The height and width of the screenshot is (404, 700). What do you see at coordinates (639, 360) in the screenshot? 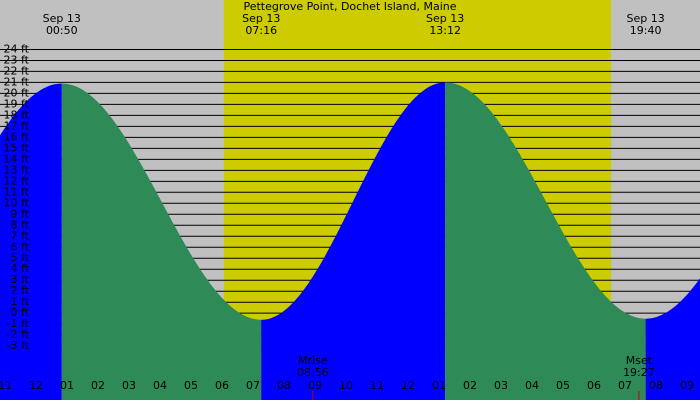
I see `moon-event: Mset` at bounding box center [639, 360].